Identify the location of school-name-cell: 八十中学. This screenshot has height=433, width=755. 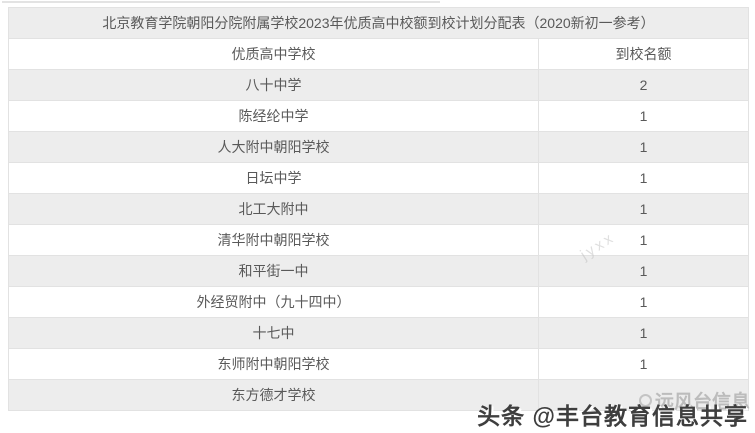
(273, 85).